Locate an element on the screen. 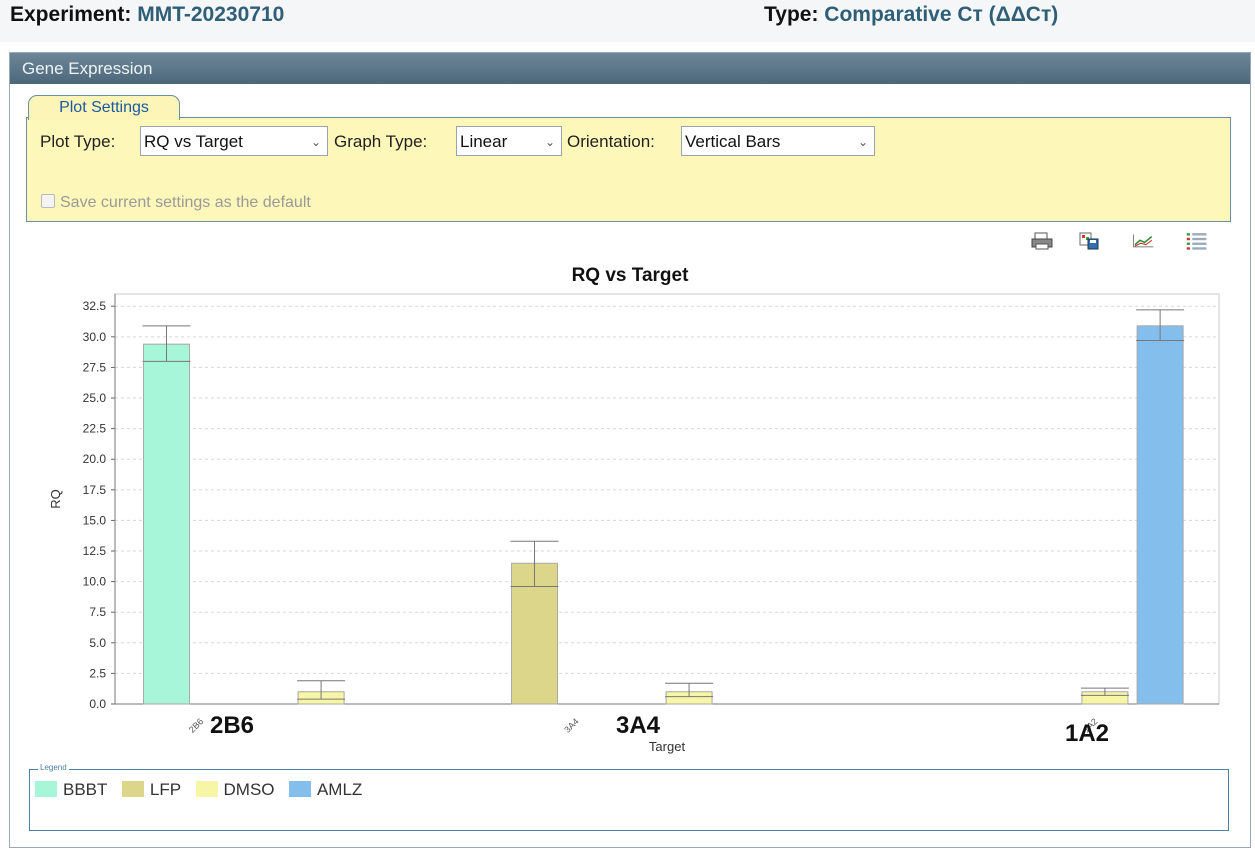 Image resolution: width=1255 pixels, height=850 pixels. orientation-value: Vertical Bars is located at coordinates (733, 141).